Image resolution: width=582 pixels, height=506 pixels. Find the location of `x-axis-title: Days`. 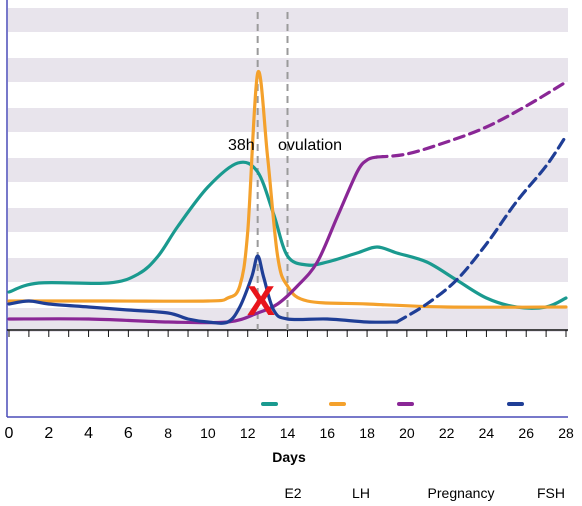

x-axis-title: Days is located at coordinates (289, 457).